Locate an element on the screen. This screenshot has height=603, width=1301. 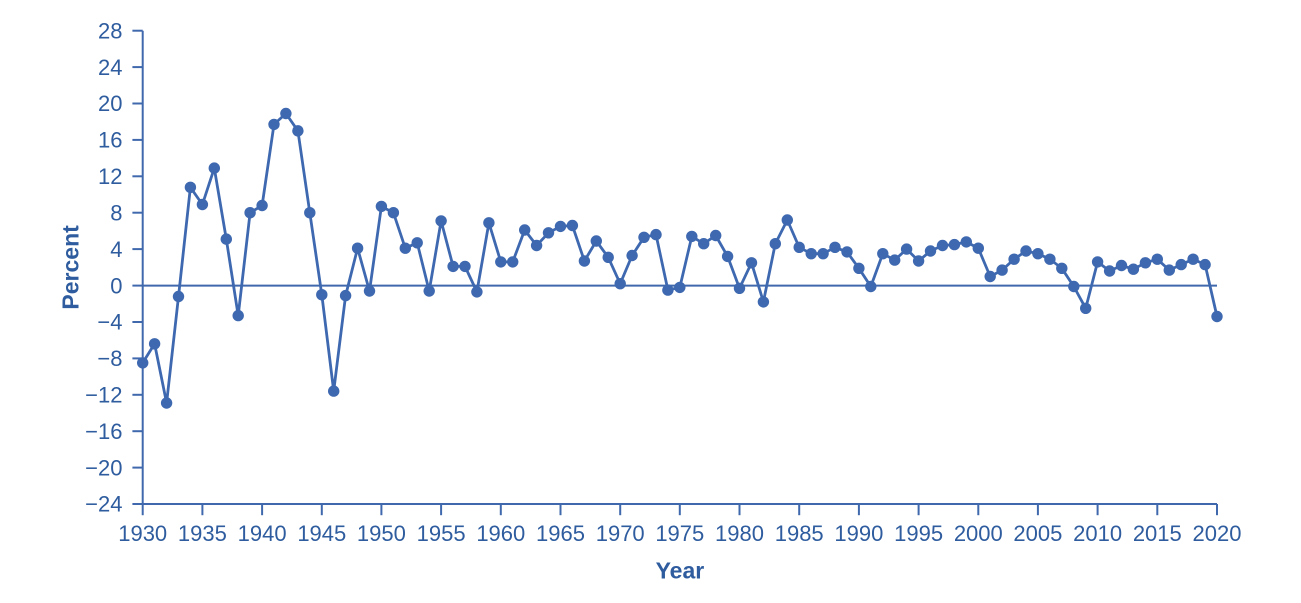
svg-text: 1930 is located at coordinates (142, 533).